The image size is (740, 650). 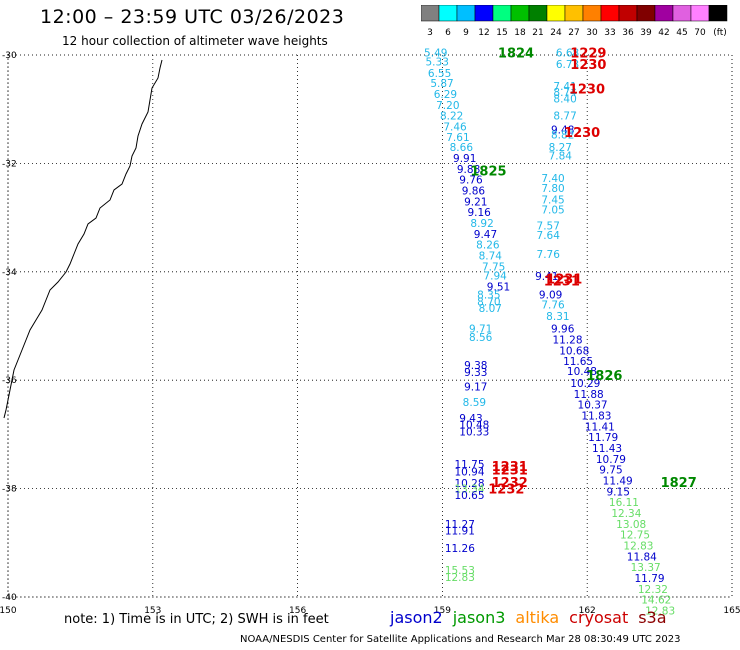 What do you see at coordinates (460, 571) in the screenshot?
I see `wave-height-label: 15.53` at bounding box center [460, 571].